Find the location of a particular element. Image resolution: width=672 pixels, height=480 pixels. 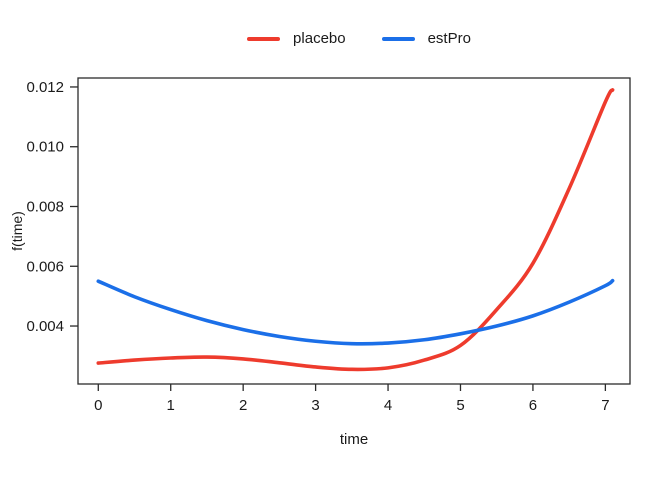

legend: placebo estPro is located at coordinates (336, 38).